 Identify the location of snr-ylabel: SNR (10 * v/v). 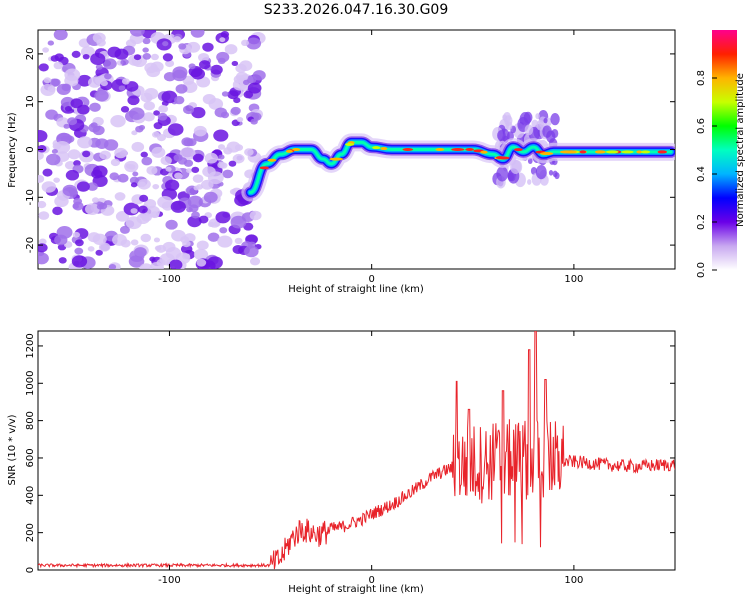
(12, 449).